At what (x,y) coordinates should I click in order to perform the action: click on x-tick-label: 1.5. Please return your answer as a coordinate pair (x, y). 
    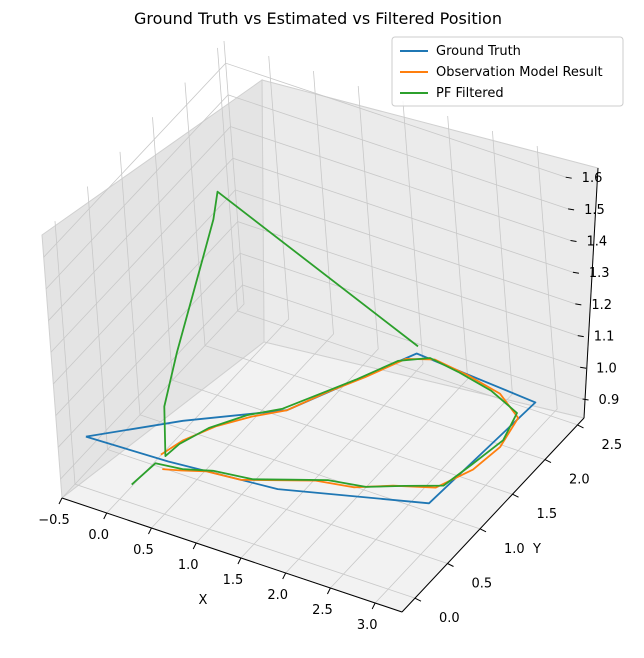
    Looking at the image, I should click on (233, 580).